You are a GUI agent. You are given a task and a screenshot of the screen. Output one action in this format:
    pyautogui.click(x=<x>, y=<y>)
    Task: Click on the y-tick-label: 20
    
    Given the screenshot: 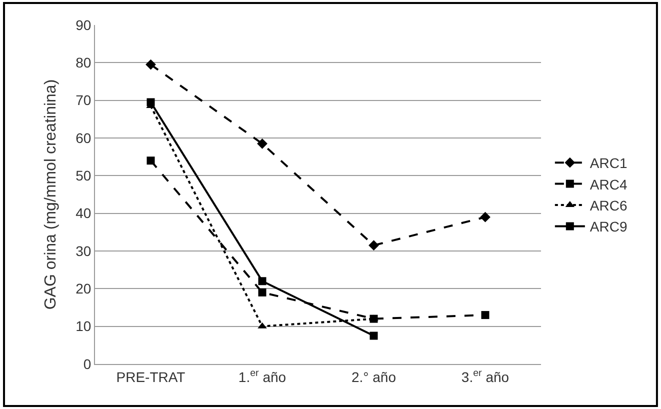 What is the action you would take?
    pyautogui.click(x=84, y=288)
    